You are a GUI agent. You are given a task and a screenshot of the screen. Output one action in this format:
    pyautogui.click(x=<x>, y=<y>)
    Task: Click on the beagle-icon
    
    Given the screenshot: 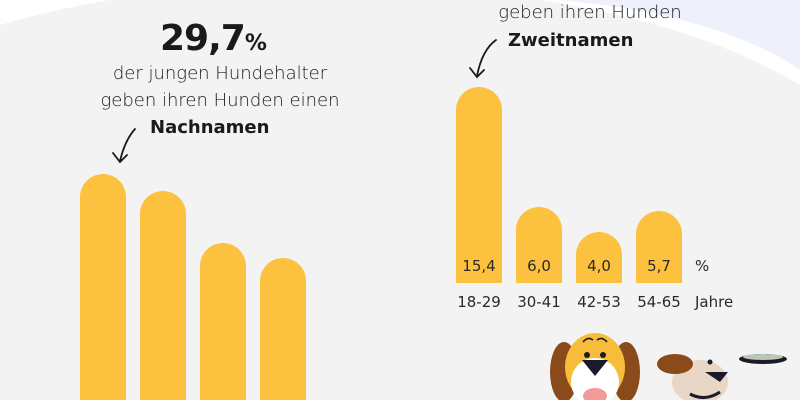 What is the action you would take?
    pyautogui.click(x=595, y=366)
    